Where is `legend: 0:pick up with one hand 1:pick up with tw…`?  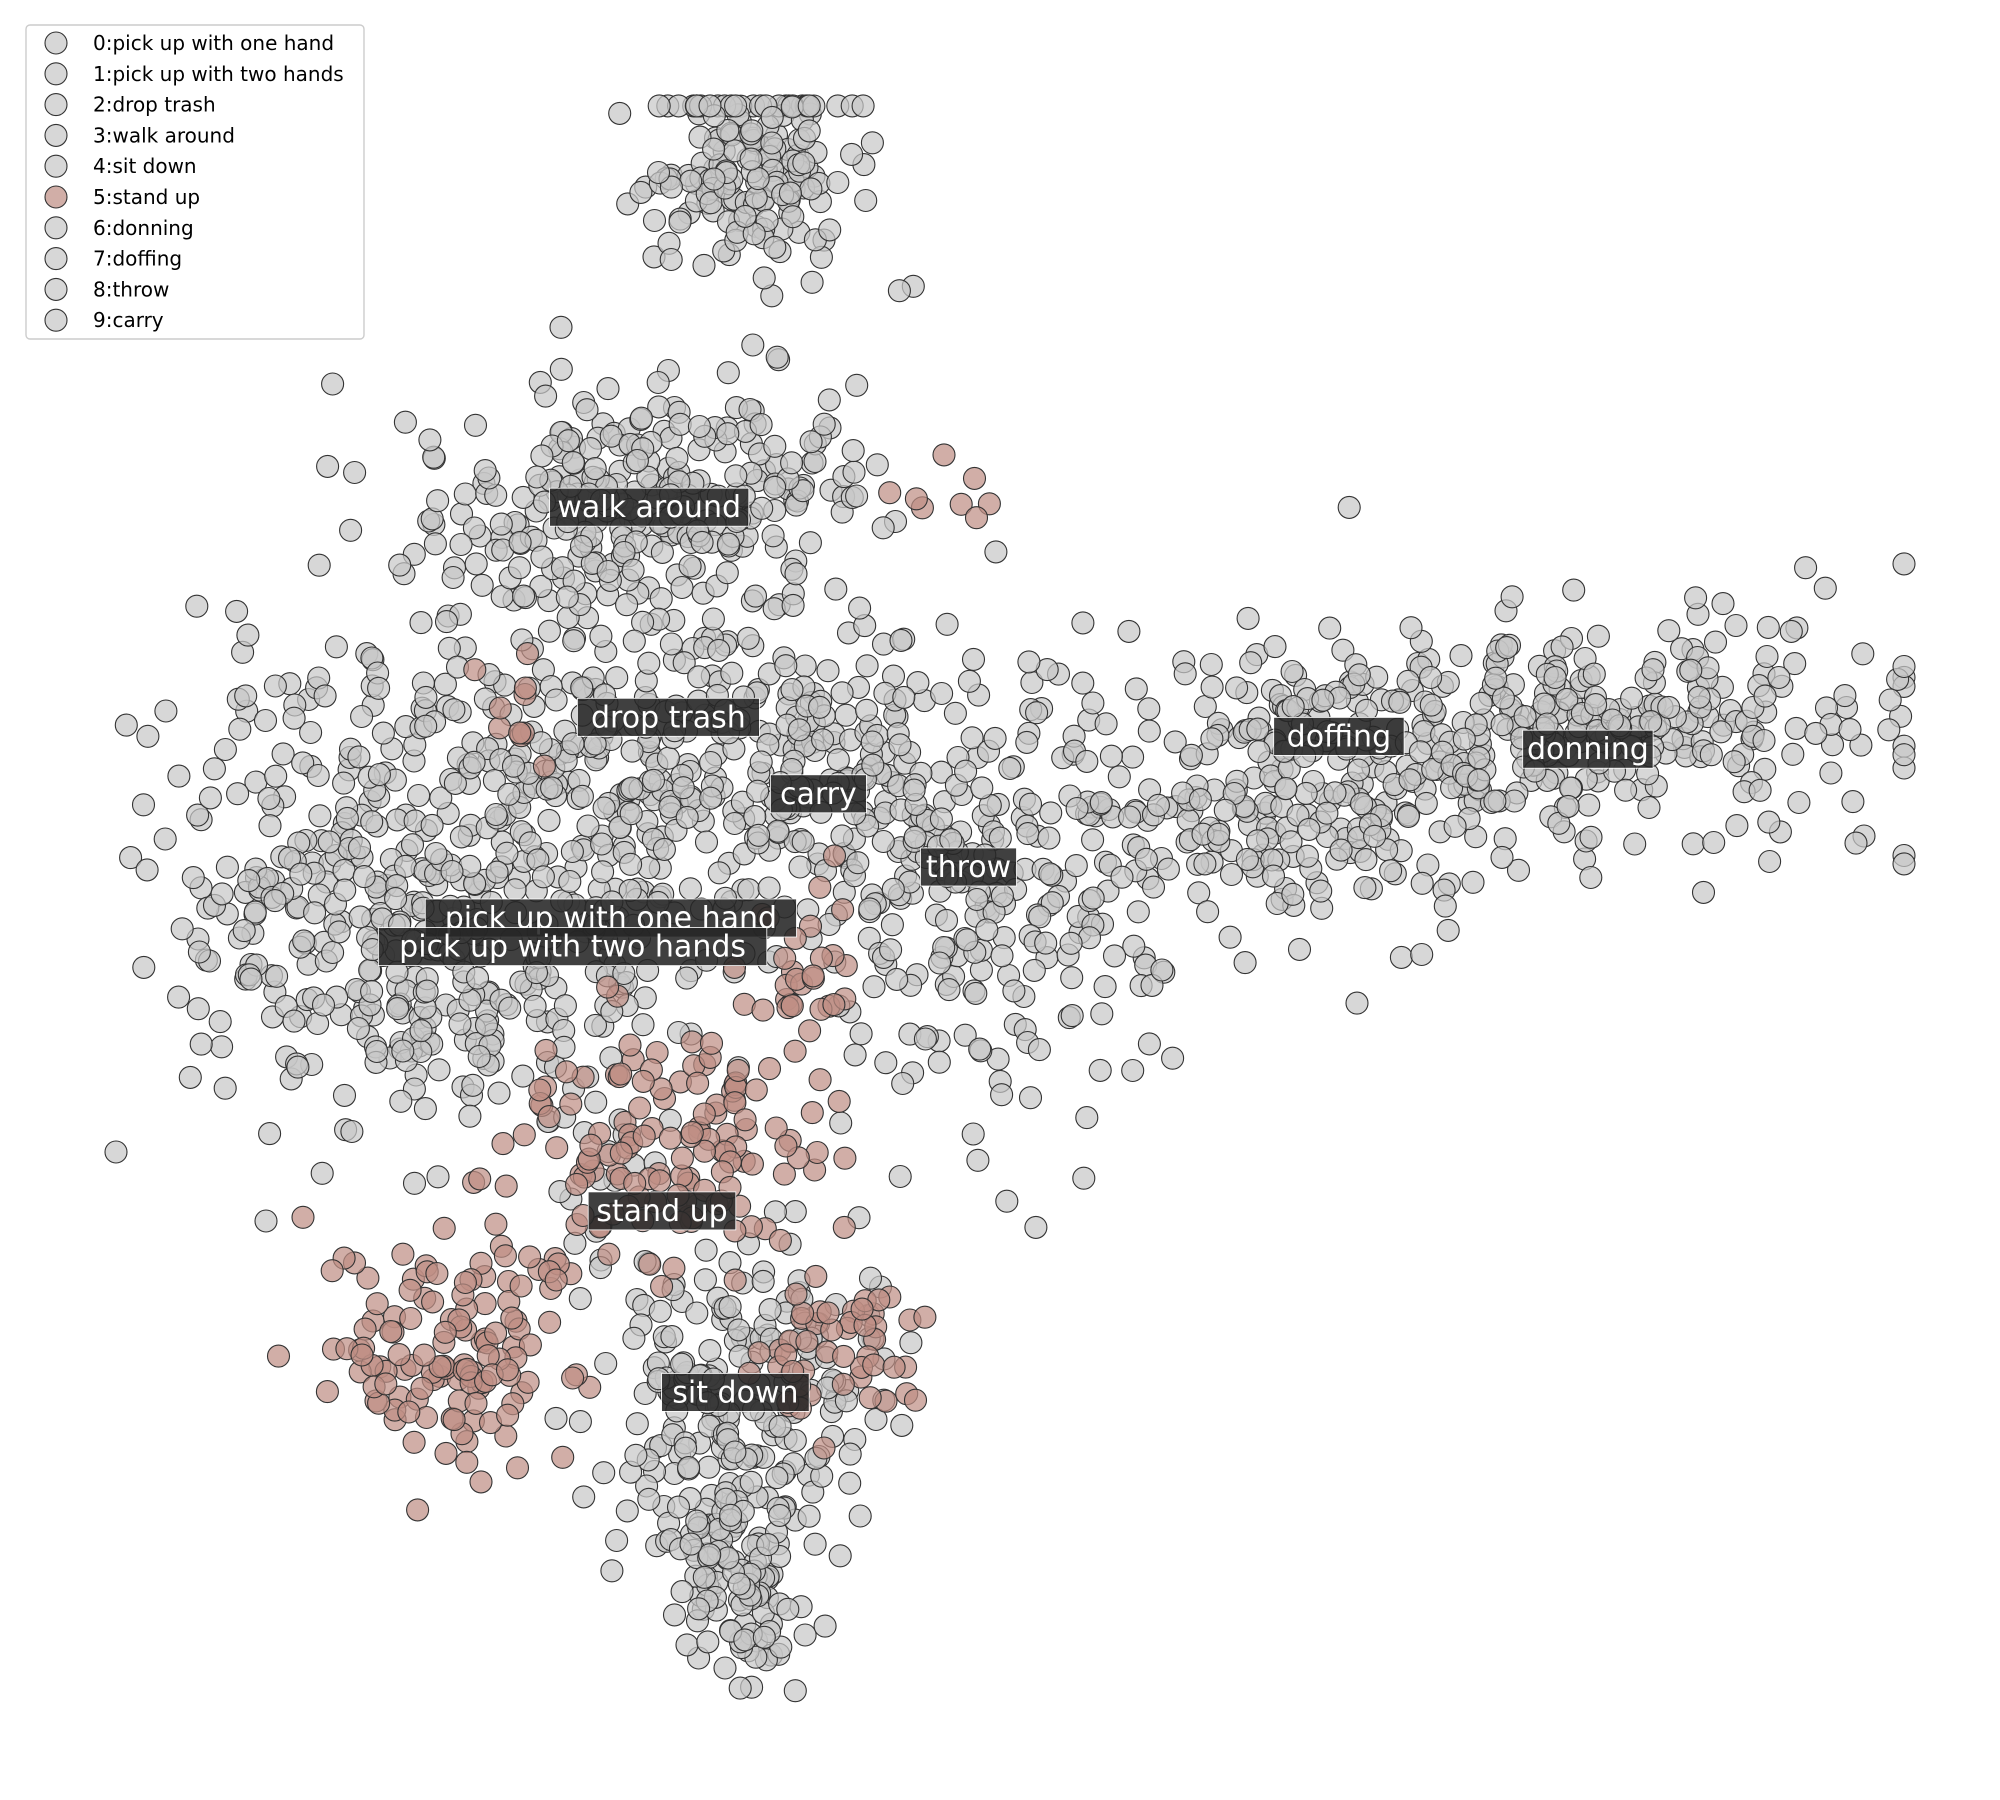 legend: 0:pick up with one hand 1:pick up with tw… is located at coordinates (195, 182).